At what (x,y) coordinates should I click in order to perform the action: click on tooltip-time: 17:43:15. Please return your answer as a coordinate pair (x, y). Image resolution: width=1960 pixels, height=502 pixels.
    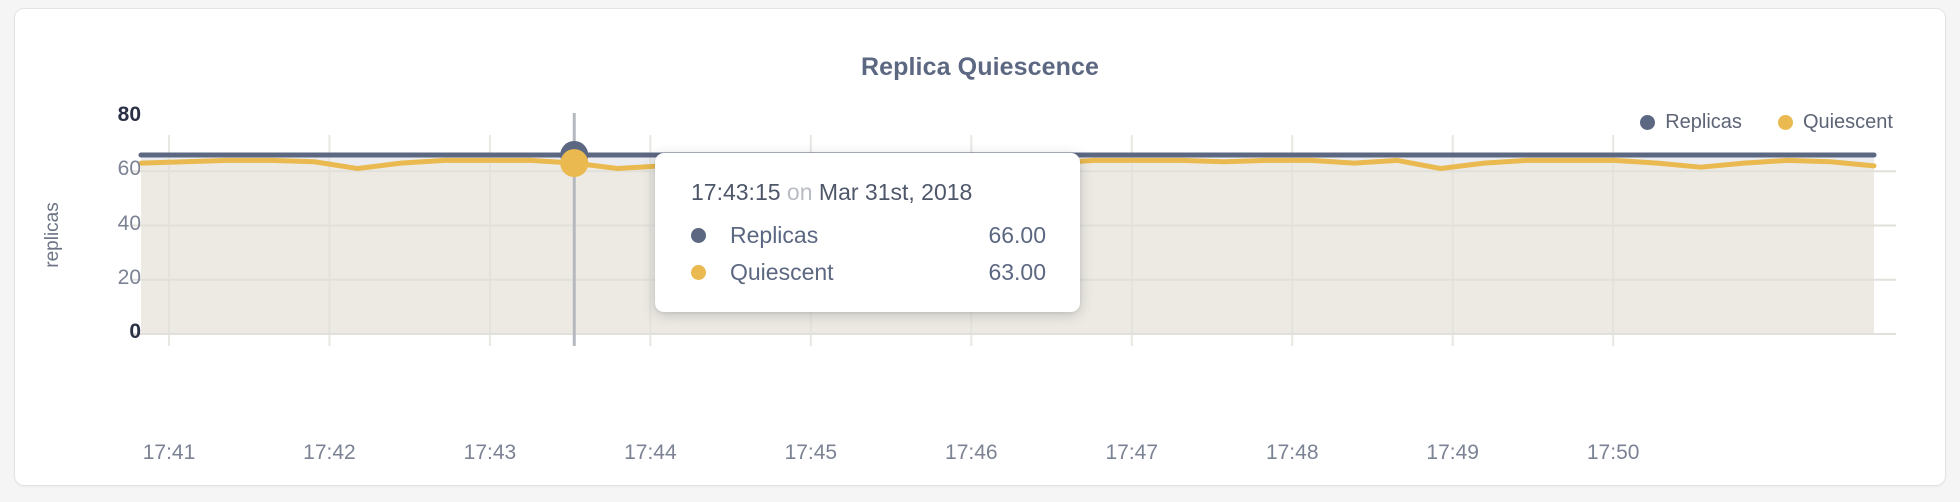
    Looking at the image, I should click on (736, 192).